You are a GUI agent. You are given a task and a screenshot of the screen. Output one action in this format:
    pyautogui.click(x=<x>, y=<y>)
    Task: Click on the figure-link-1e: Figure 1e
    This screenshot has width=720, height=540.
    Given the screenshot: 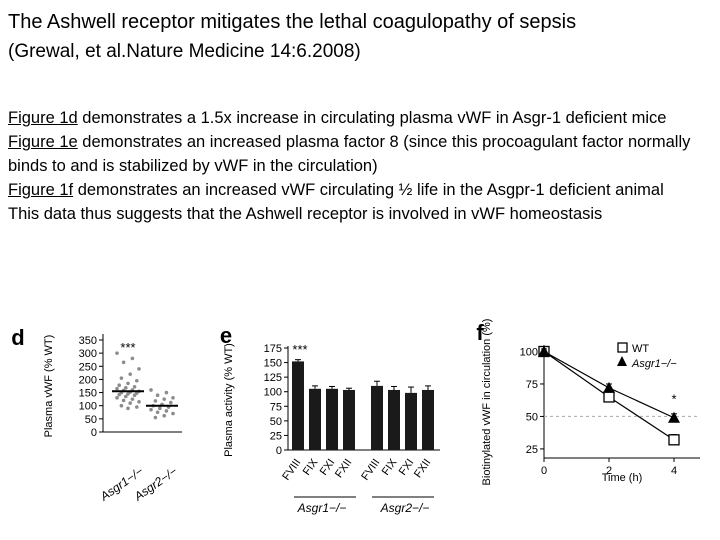 What is the action you would take?
    pyautogui.click(x=43, y=142)
    